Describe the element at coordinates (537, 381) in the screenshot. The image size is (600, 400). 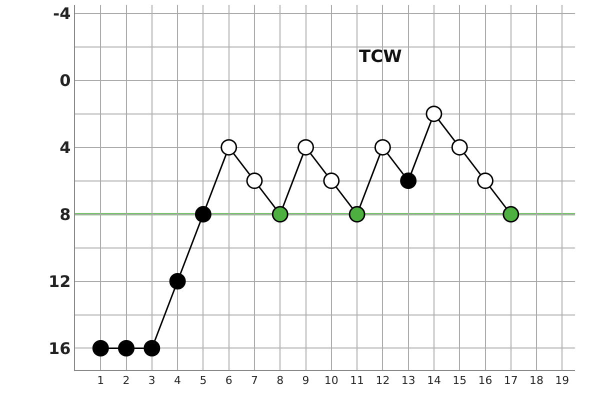
I see `x-tick-label: 18` at that location.